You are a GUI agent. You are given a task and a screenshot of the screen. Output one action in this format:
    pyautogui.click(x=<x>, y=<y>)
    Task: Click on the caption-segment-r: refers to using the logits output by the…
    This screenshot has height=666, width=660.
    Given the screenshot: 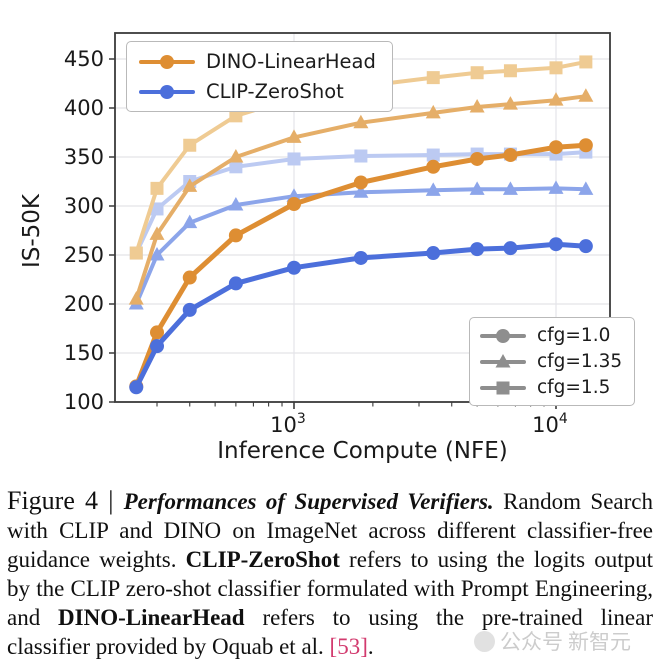 What is the action you would take?
    pyautogui.click(x=330, y=588)
    